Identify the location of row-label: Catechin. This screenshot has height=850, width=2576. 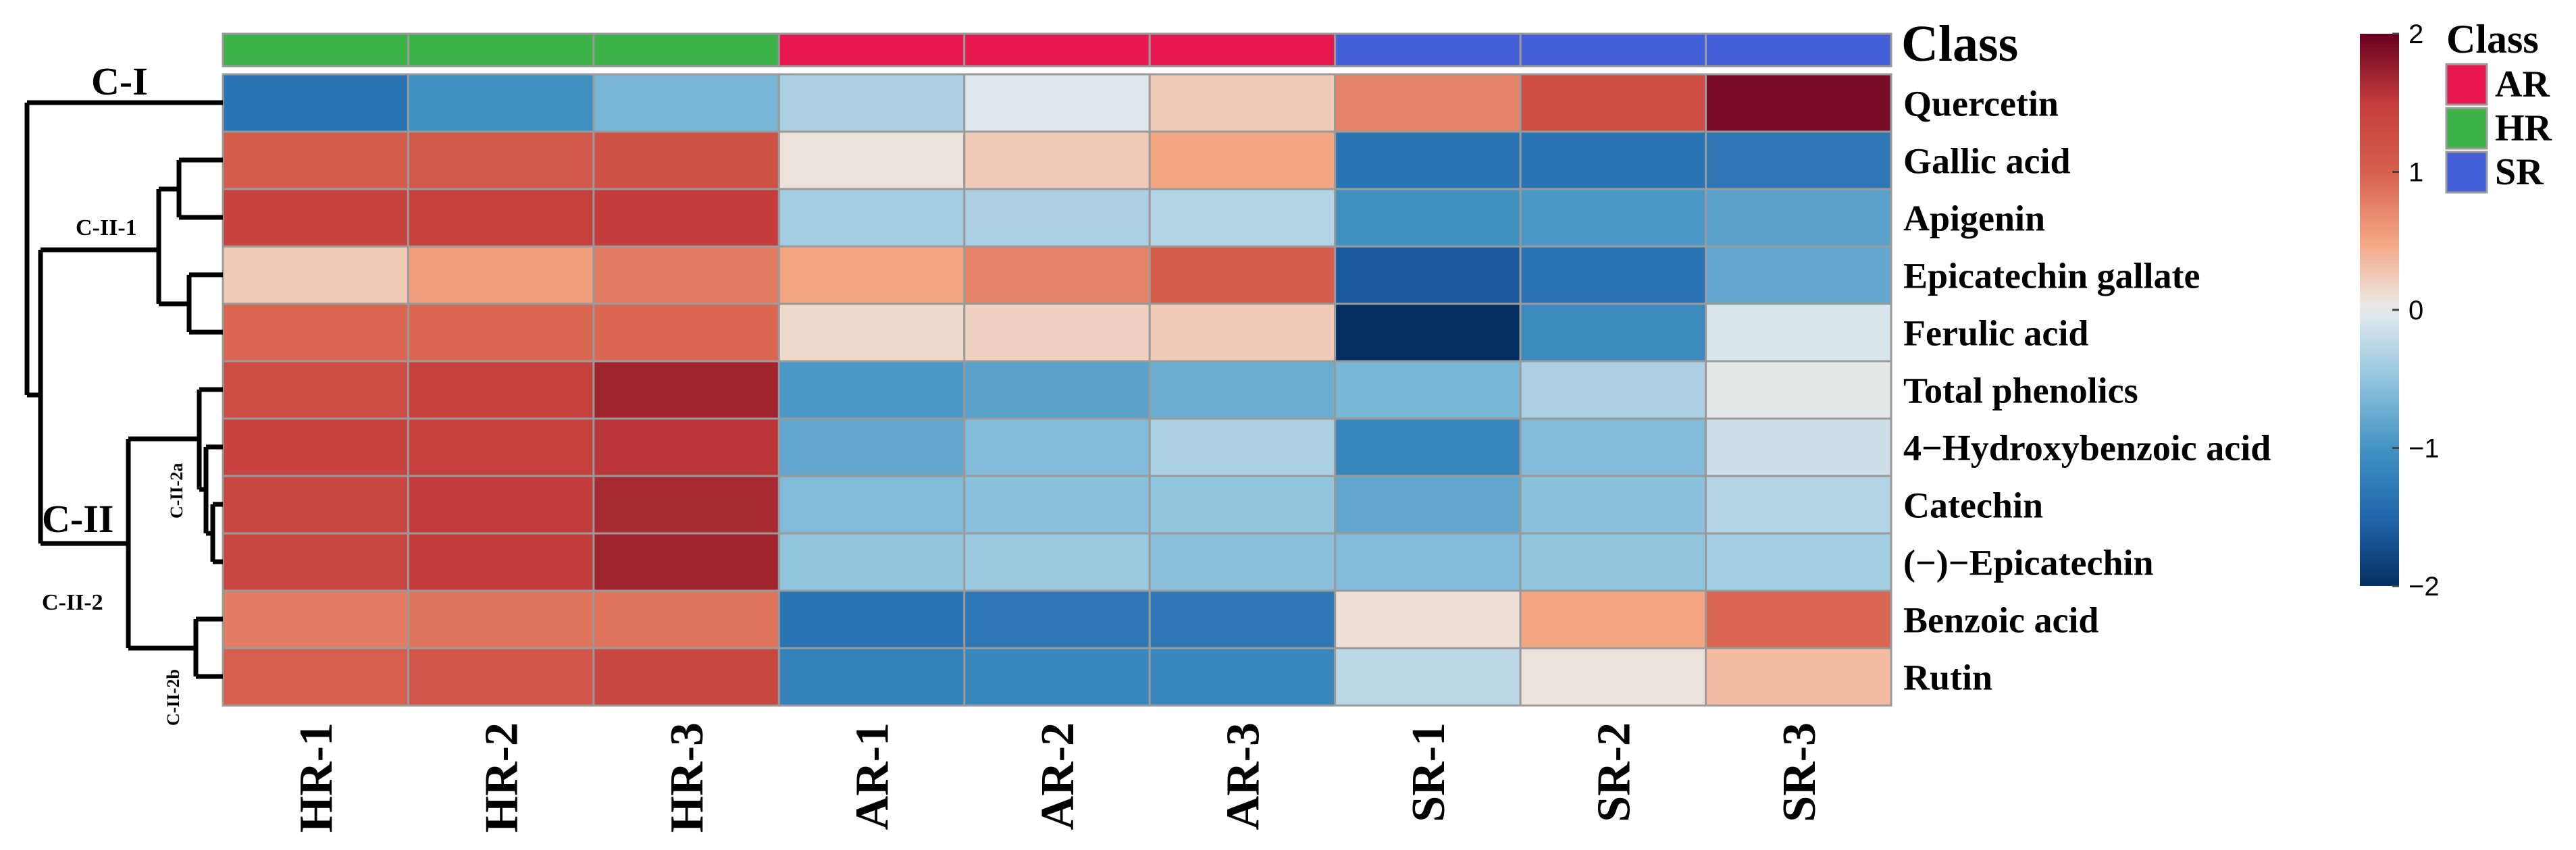
(1973, 505).